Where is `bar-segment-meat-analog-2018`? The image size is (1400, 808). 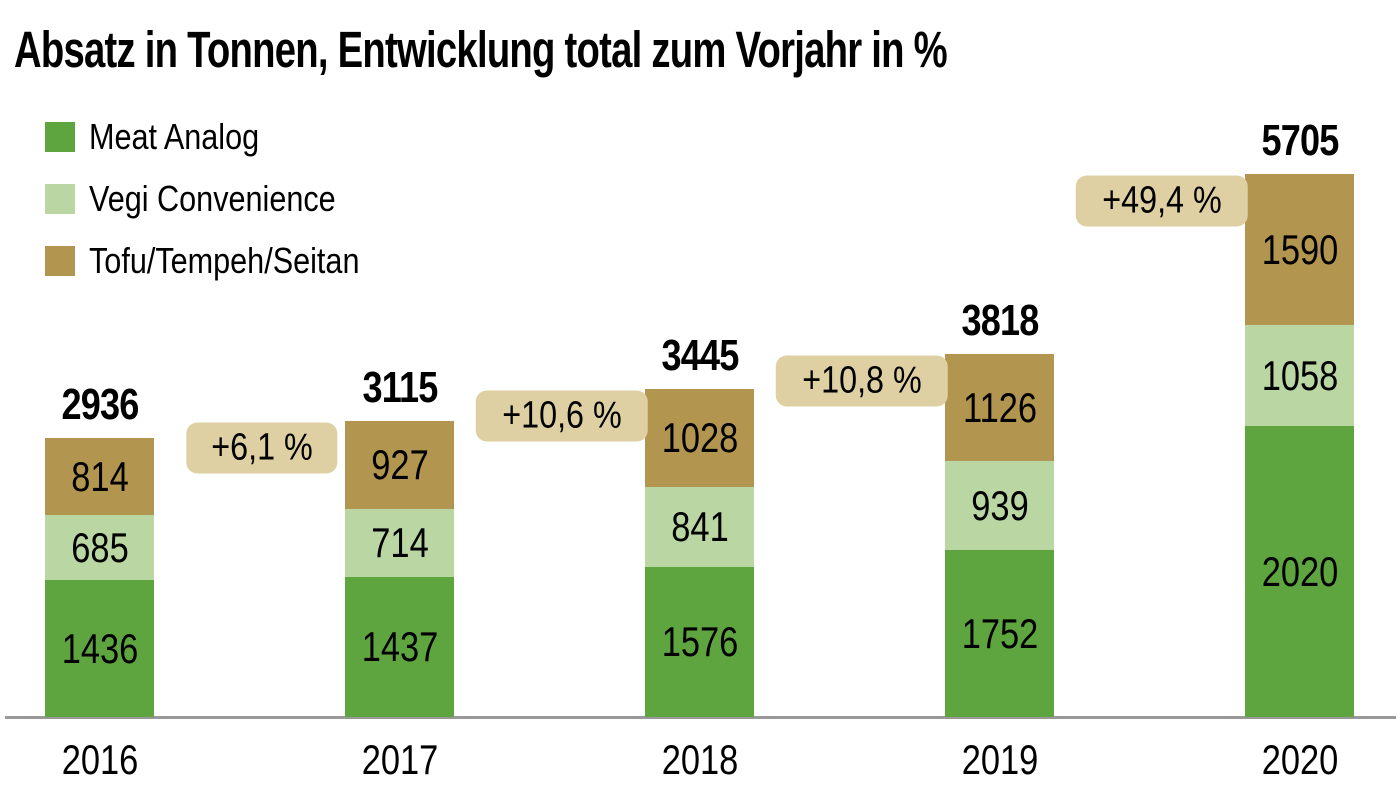
bar-segment-meat-analog-2018 is located at coordinates (699, 642).